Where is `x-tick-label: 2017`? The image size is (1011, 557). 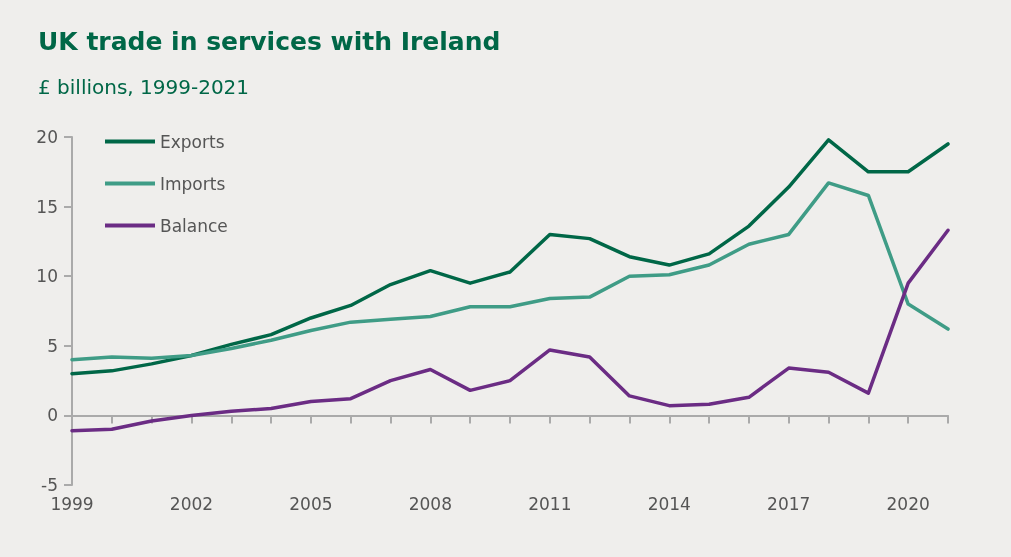
x-tick-label: 2017 is located at coordinates (789, 503).